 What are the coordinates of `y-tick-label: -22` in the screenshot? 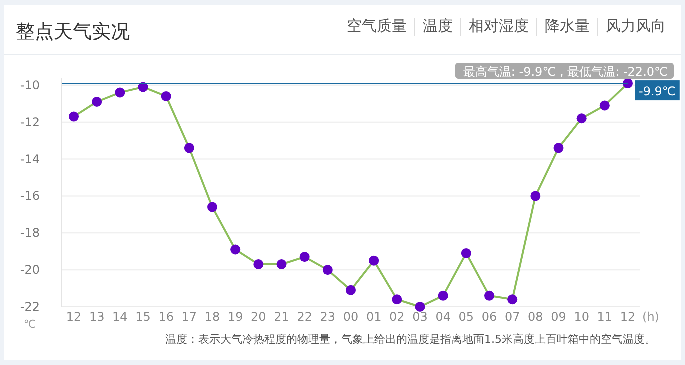 It's located at (30, 307).